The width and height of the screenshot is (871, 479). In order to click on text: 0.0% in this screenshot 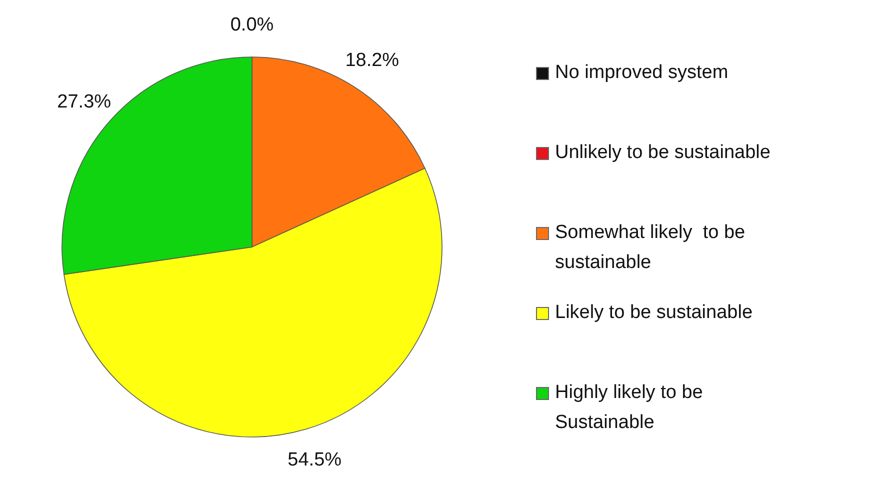, I will do `click(252, 25)`.